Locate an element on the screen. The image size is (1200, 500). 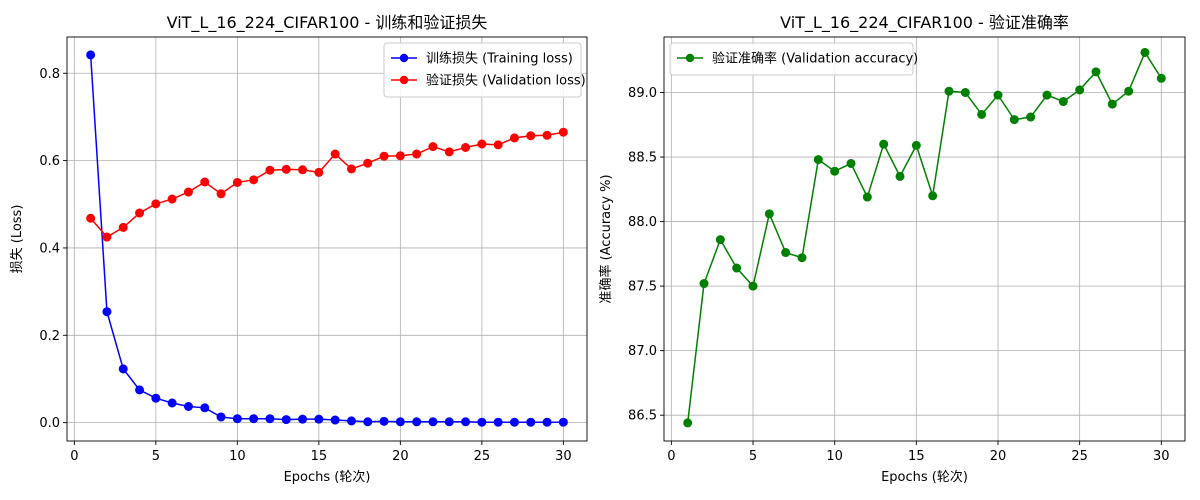
y-tick-label: 88.0 is located at coordinates (642, 222).